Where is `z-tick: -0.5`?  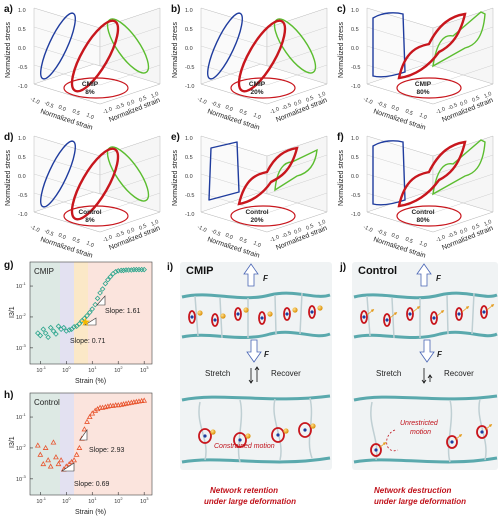
z-tick: -0.5 is located at coordinates (189, 196).